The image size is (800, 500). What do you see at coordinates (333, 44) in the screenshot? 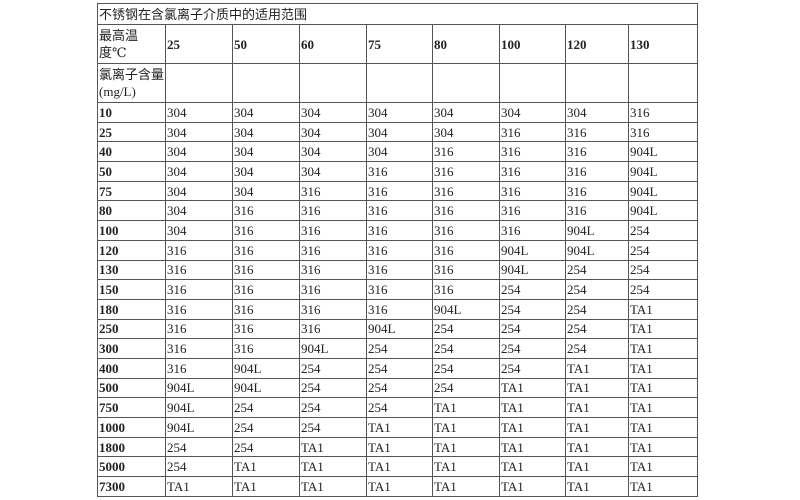
I see `temperature-header: 60` at bounding box center [333, 44].